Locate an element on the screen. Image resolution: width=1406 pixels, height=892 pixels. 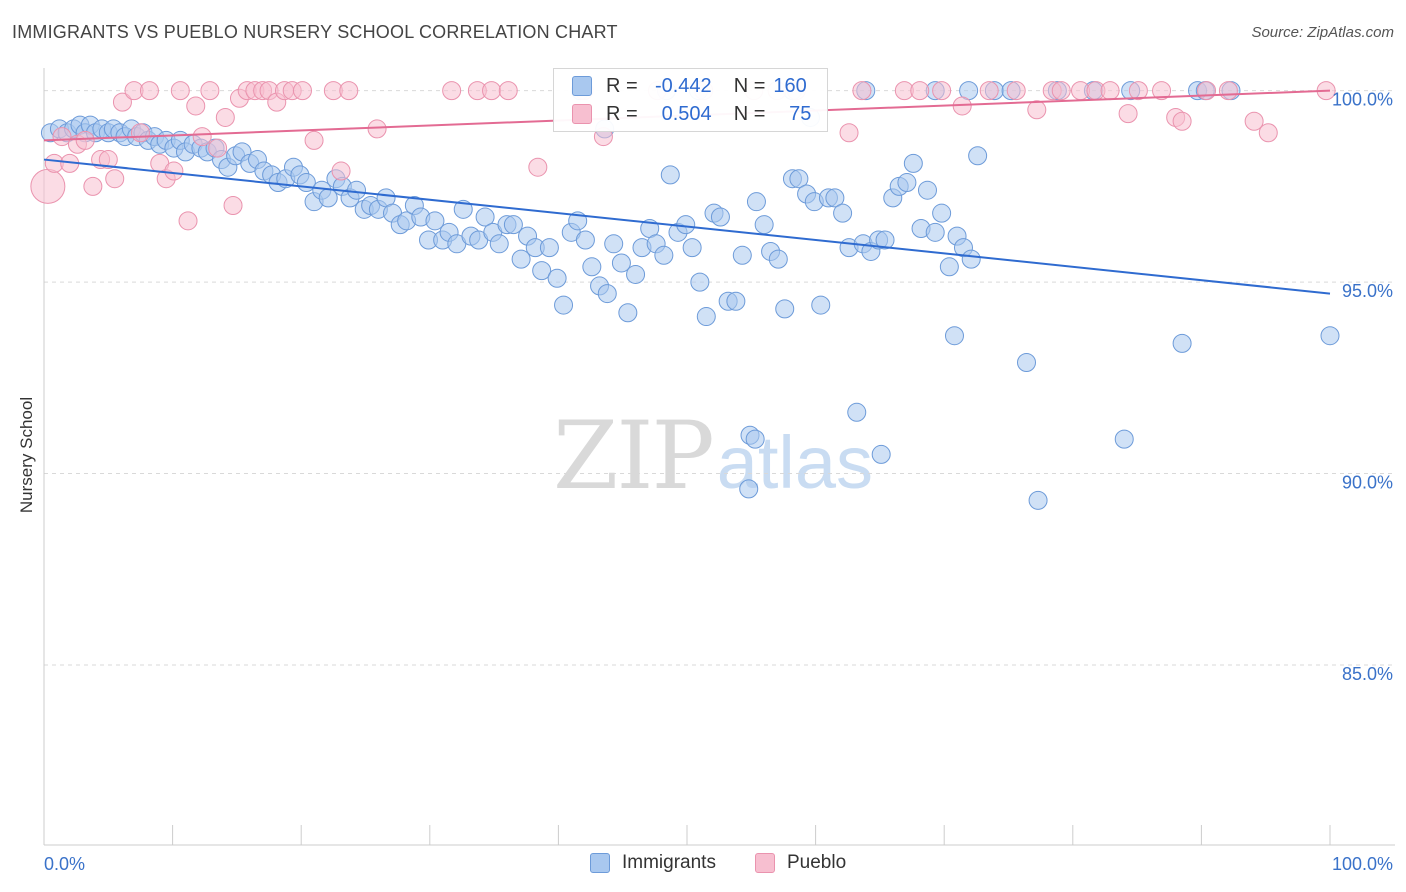
chart-source: Source: ZipAtlas.com is located at coordinates (1322, 32).